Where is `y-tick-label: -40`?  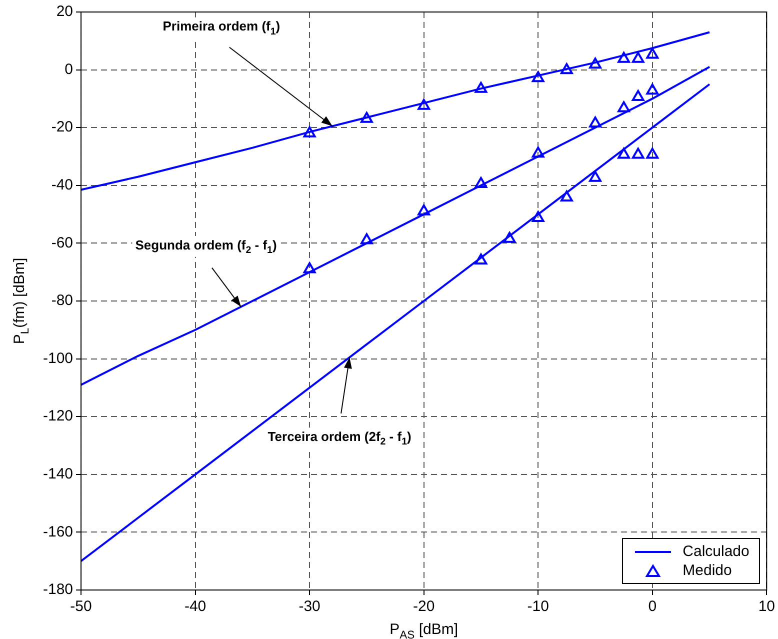
y-tick-label: -40 is located at coordinates (62, 185).